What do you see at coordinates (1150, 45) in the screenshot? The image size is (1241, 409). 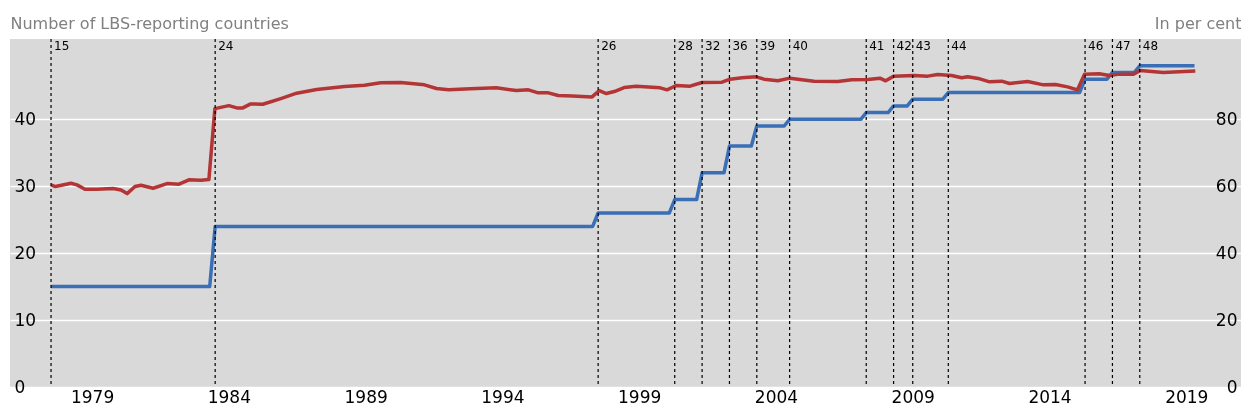 I see `annotation: 48` at bounding box center [1150, 45].